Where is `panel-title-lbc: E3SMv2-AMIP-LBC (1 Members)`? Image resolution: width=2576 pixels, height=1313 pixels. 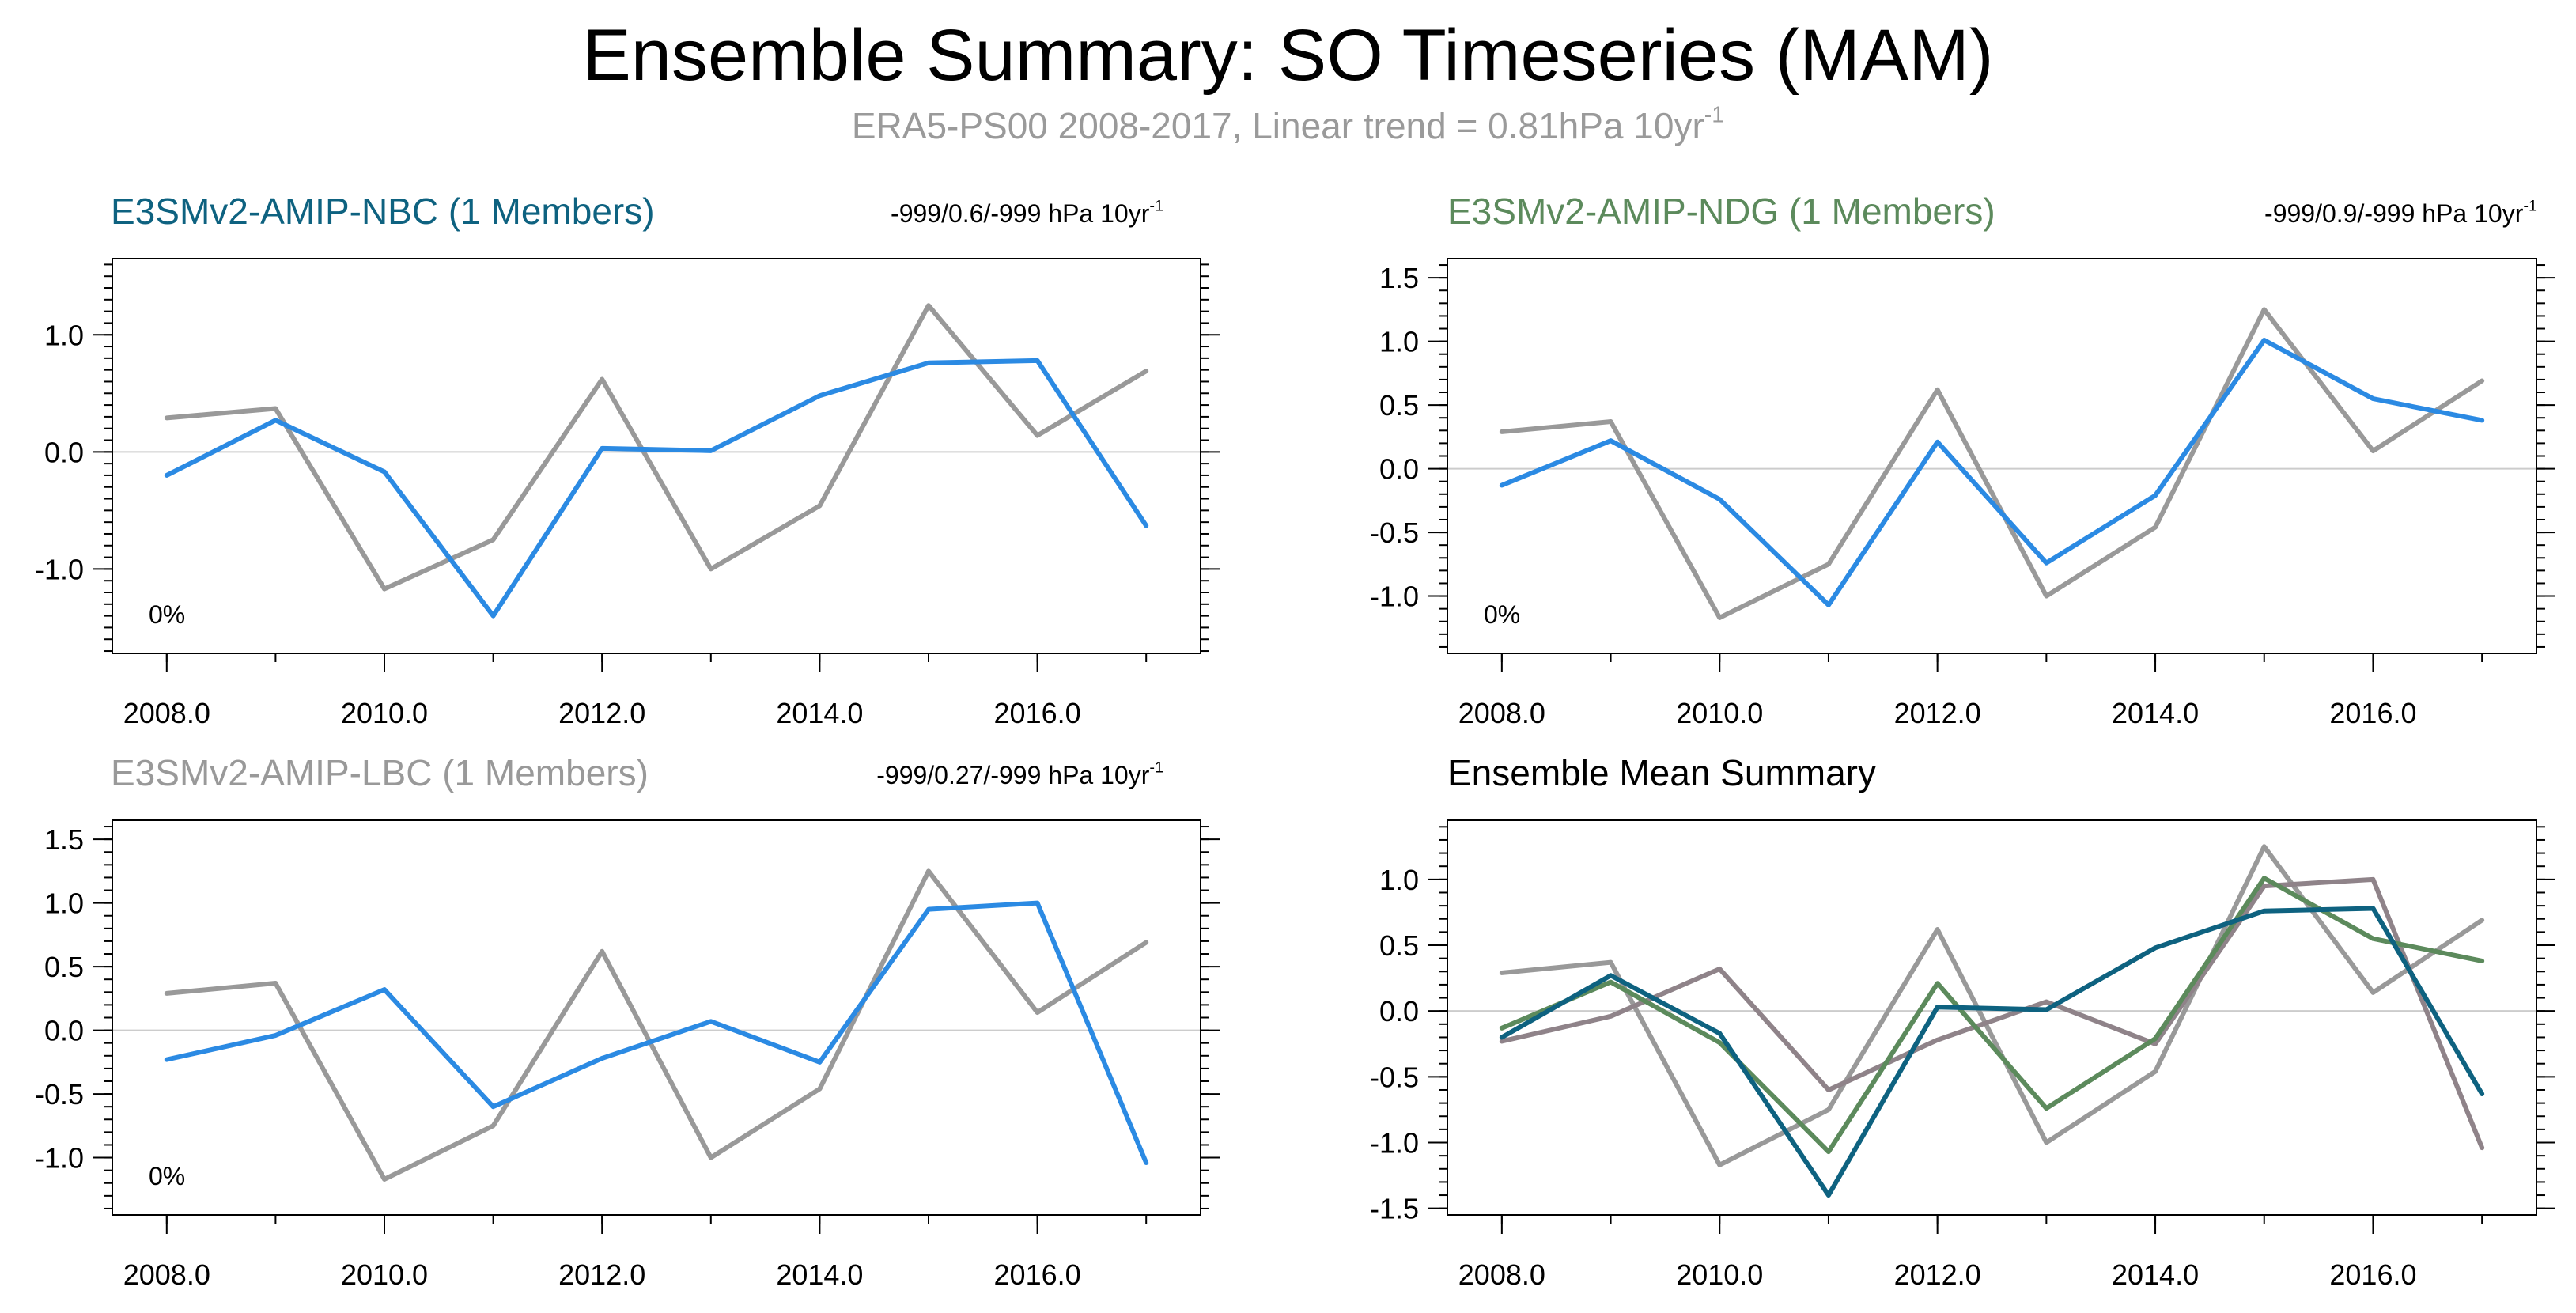
panel-title-lbc: E3SMv2-AMIP-LBC (1 Members) is located at coordinates (380, 772).